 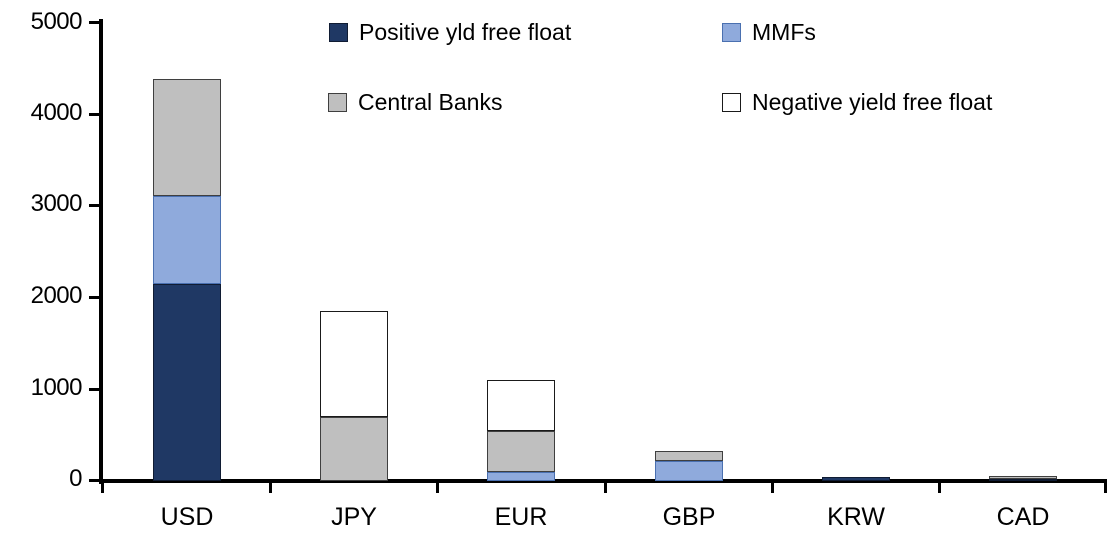 What do you see at coordinates (603, 481) in the screenshot?
I see `x-axis-line` at bounding box center [603, 481].